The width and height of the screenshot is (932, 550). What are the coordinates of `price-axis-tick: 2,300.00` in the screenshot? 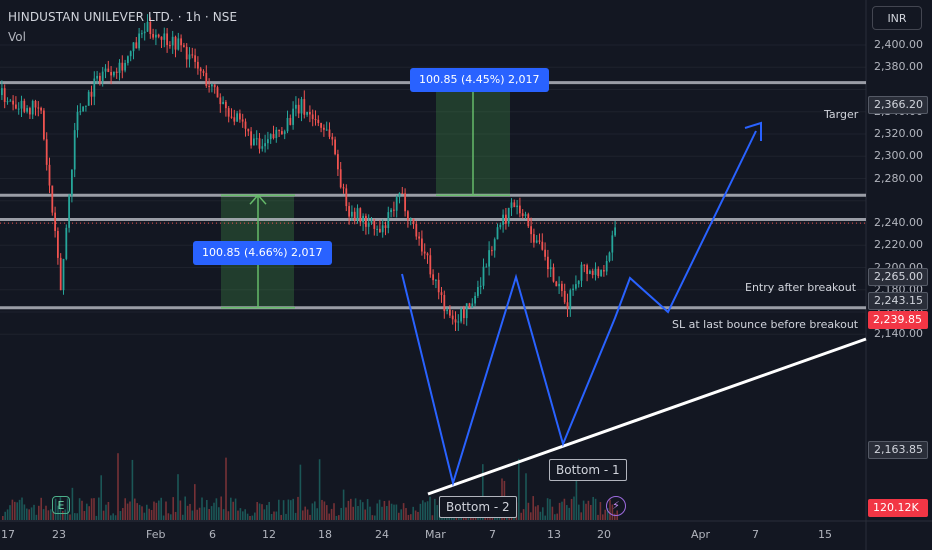 It's located at (898, 156).